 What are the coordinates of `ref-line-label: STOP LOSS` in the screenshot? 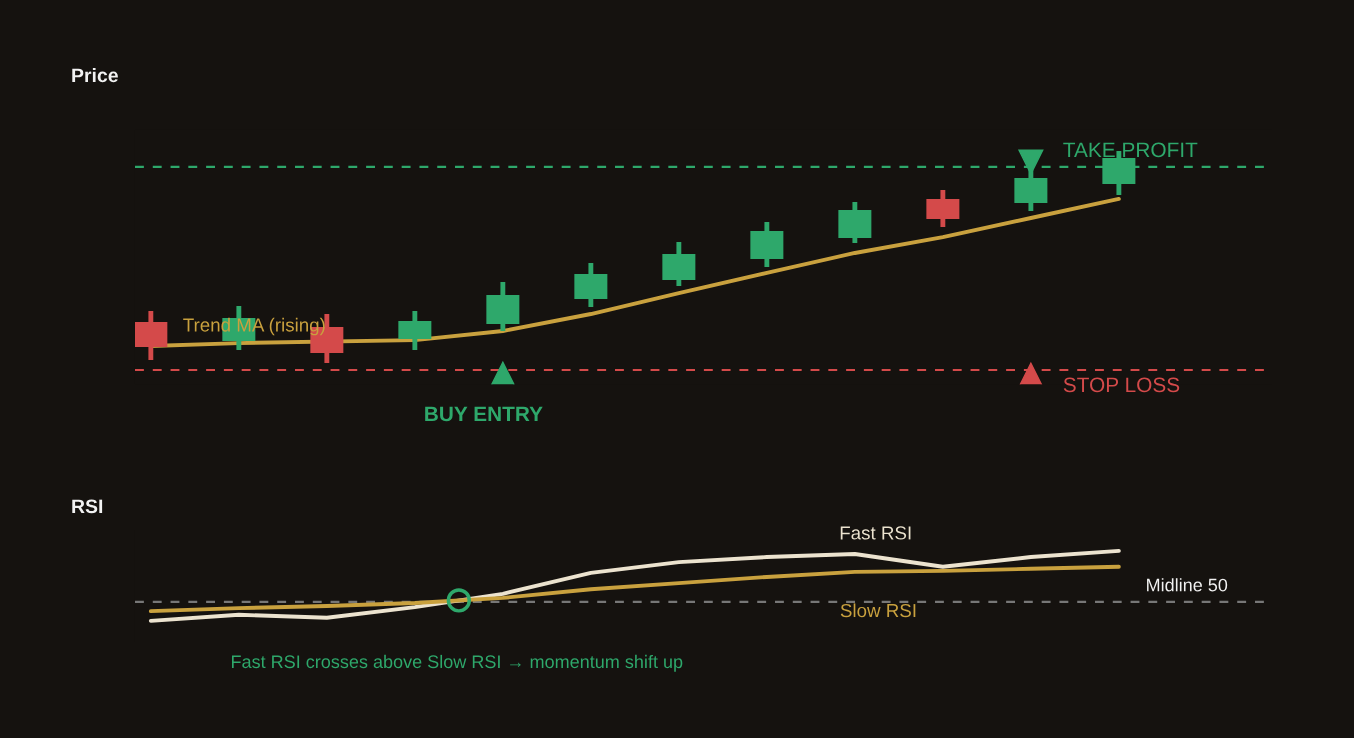 It's located at (1121, 385).